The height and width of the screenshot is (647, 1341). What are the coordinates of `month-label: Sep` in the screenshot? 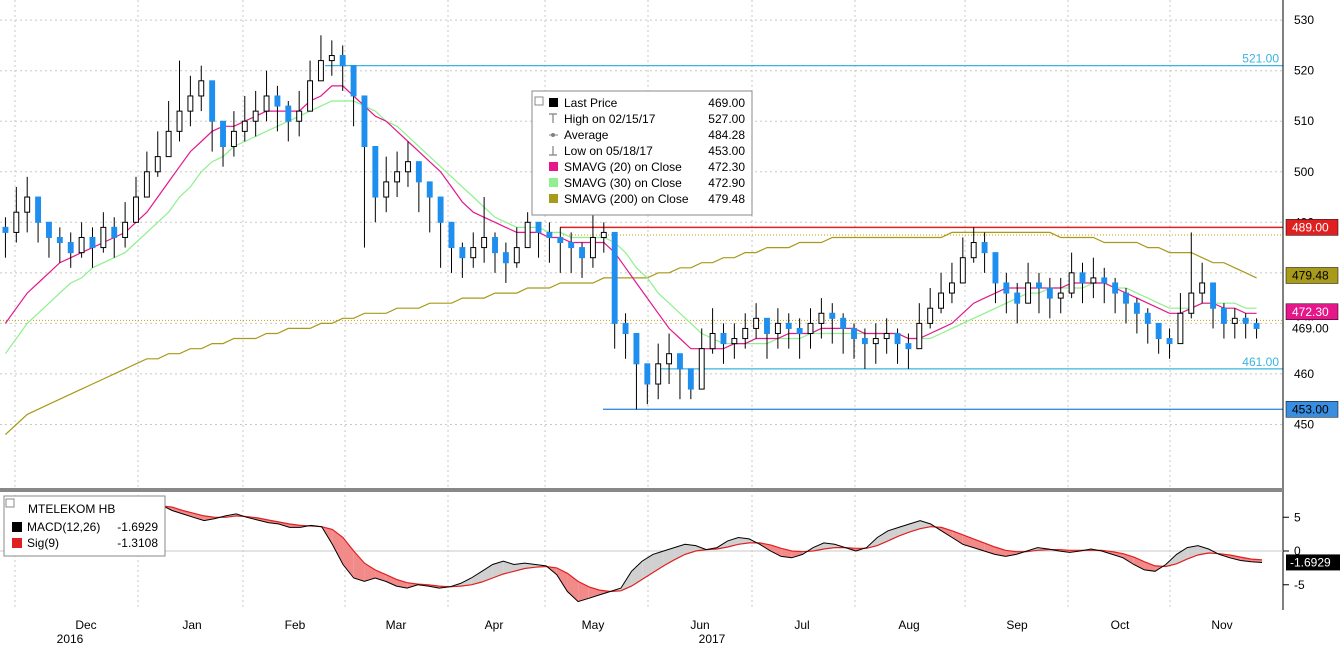 It's located at (1017, 625).